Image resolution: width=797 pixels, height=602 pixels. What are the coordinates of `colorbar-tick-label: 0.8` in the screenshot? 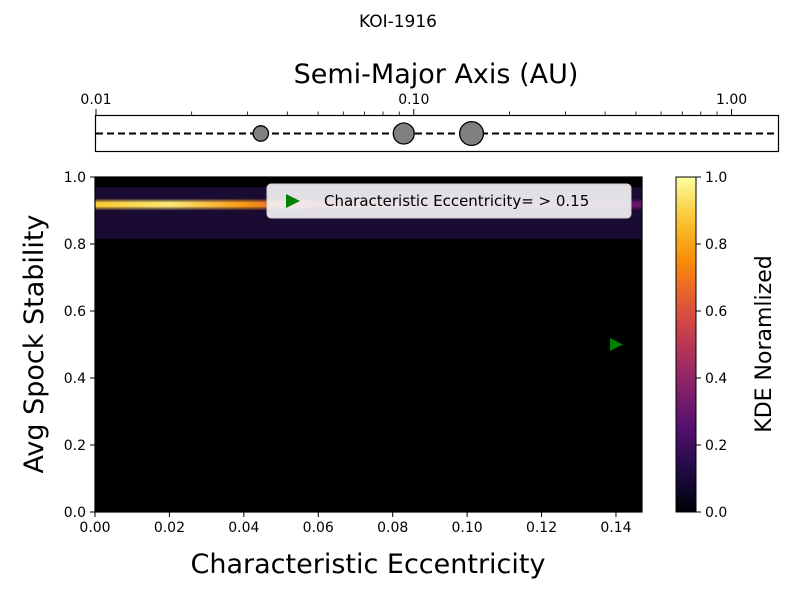 It's located at (716, 245).